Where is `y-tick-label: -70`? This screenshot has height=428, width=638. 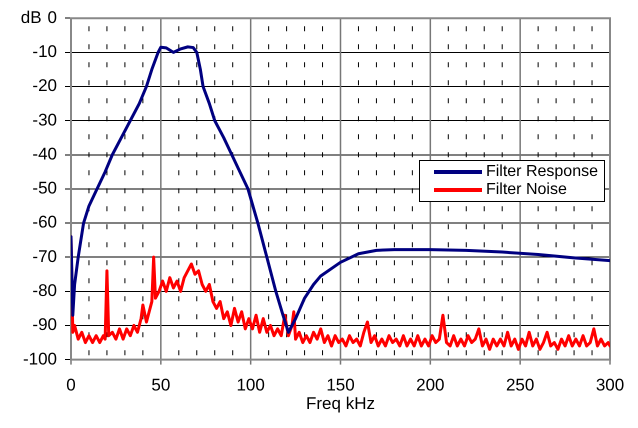 y-tick-label: -70 is located at coordinates (44, 256).